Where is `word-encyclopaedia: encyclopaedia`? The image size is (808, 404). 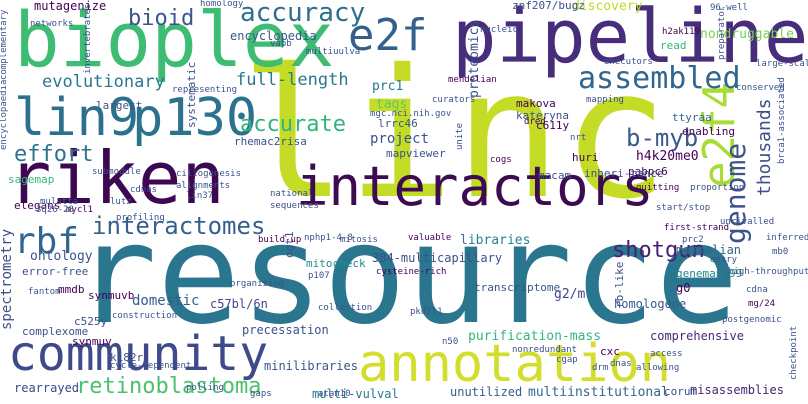 word-encyclopaedia: encyclopaedia is located at coordinates (4, 114).